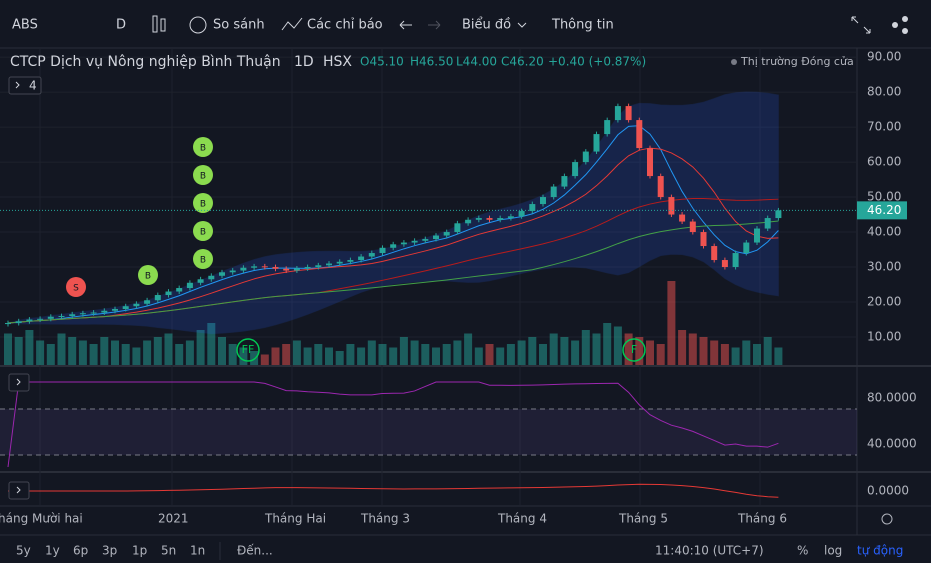 This screenshot has height=563, width=931. What do you see at coordinates (80, 551) in the screenshot?
I see `range: 6p` at bounding box center [80, 551].